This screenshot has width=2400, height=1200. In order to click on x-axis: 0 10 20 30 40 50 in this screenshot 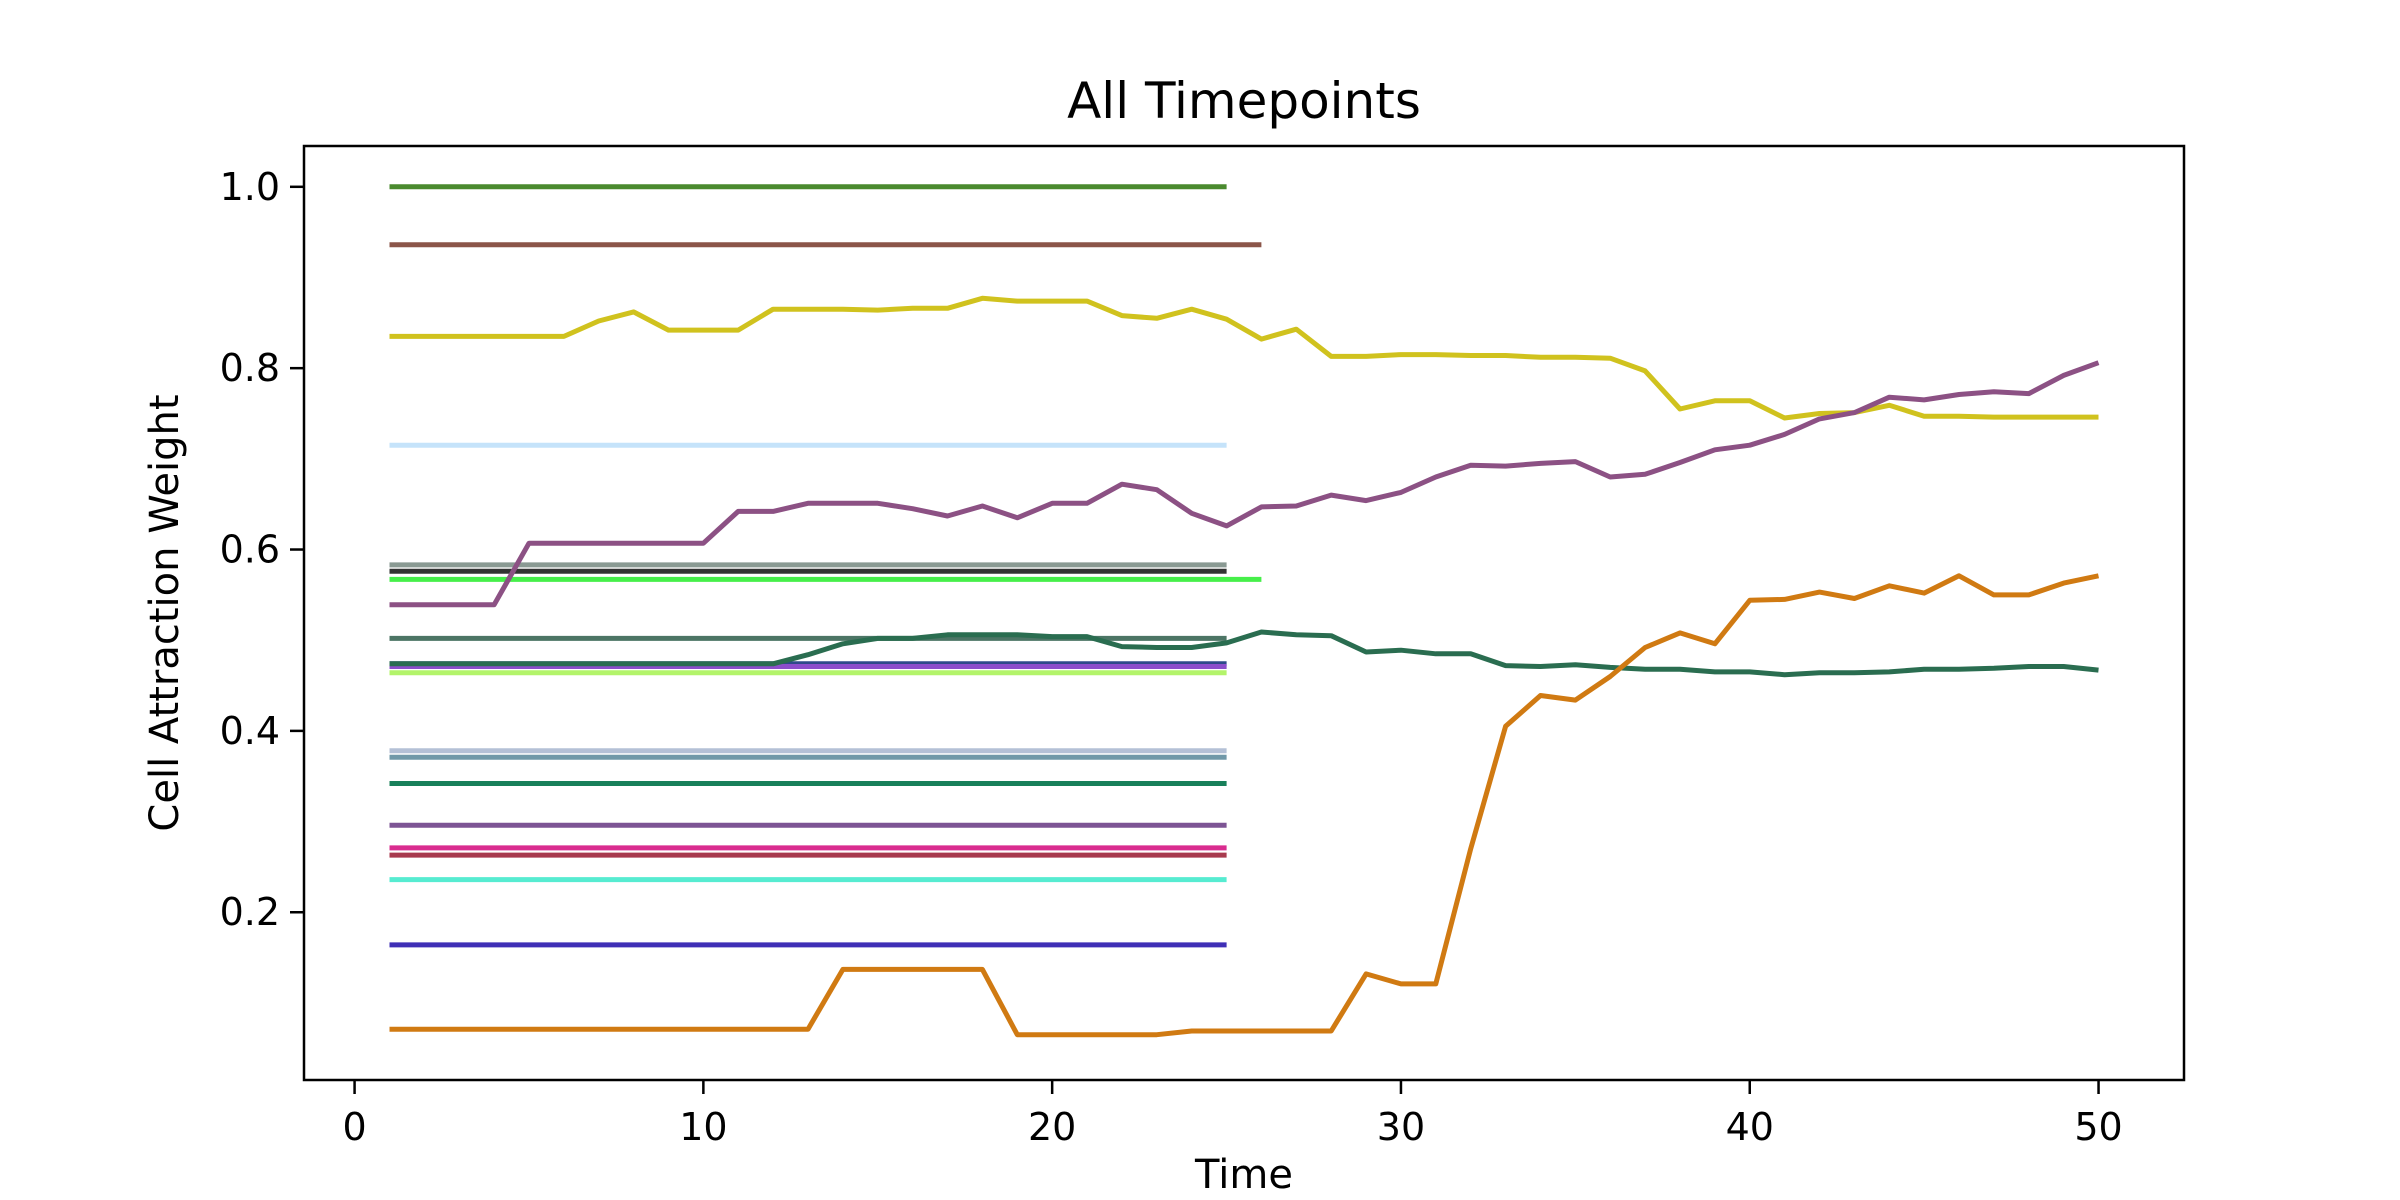, I will do `click(1232, 1114)`.